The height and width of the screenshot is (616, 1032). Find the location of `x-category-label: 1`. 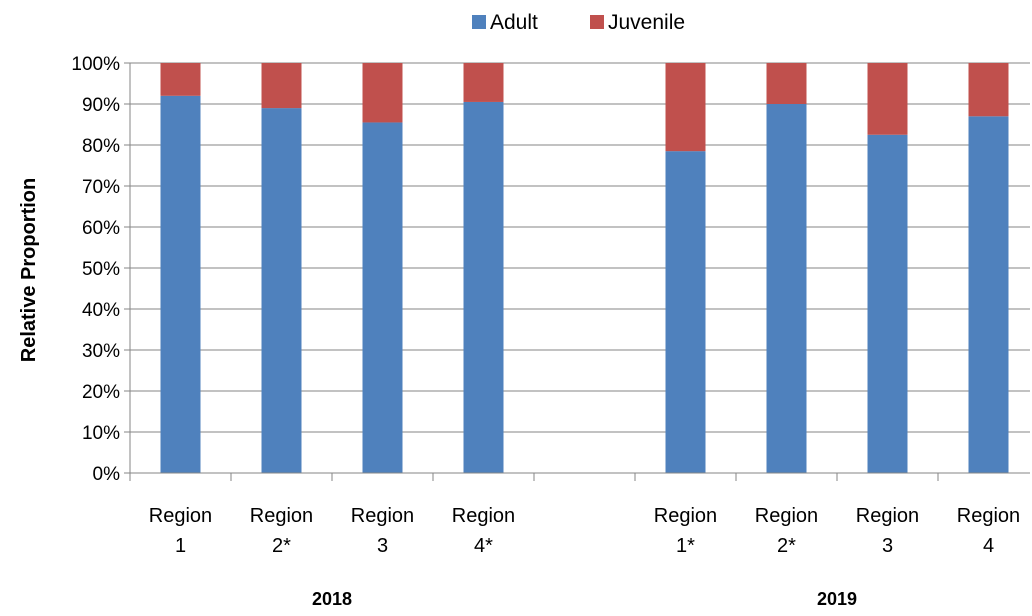

x-category-label: 1 is located at coordinates (180, 546).